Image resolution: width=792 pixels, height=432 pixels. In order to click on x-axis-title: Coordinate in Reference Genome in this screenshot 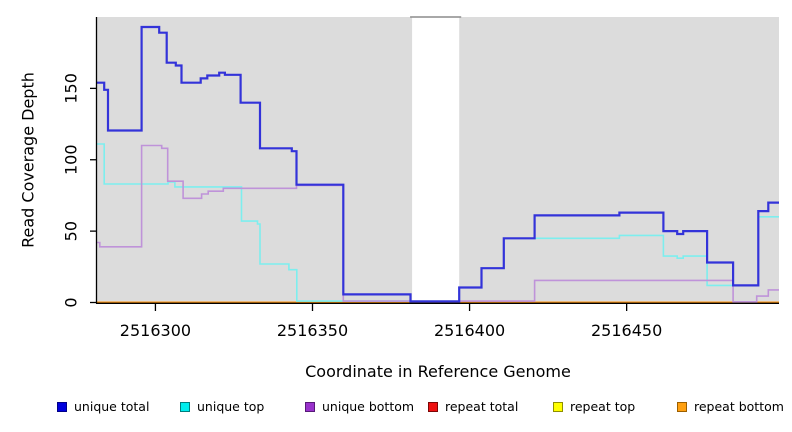, I will do `click(438, 371)`.